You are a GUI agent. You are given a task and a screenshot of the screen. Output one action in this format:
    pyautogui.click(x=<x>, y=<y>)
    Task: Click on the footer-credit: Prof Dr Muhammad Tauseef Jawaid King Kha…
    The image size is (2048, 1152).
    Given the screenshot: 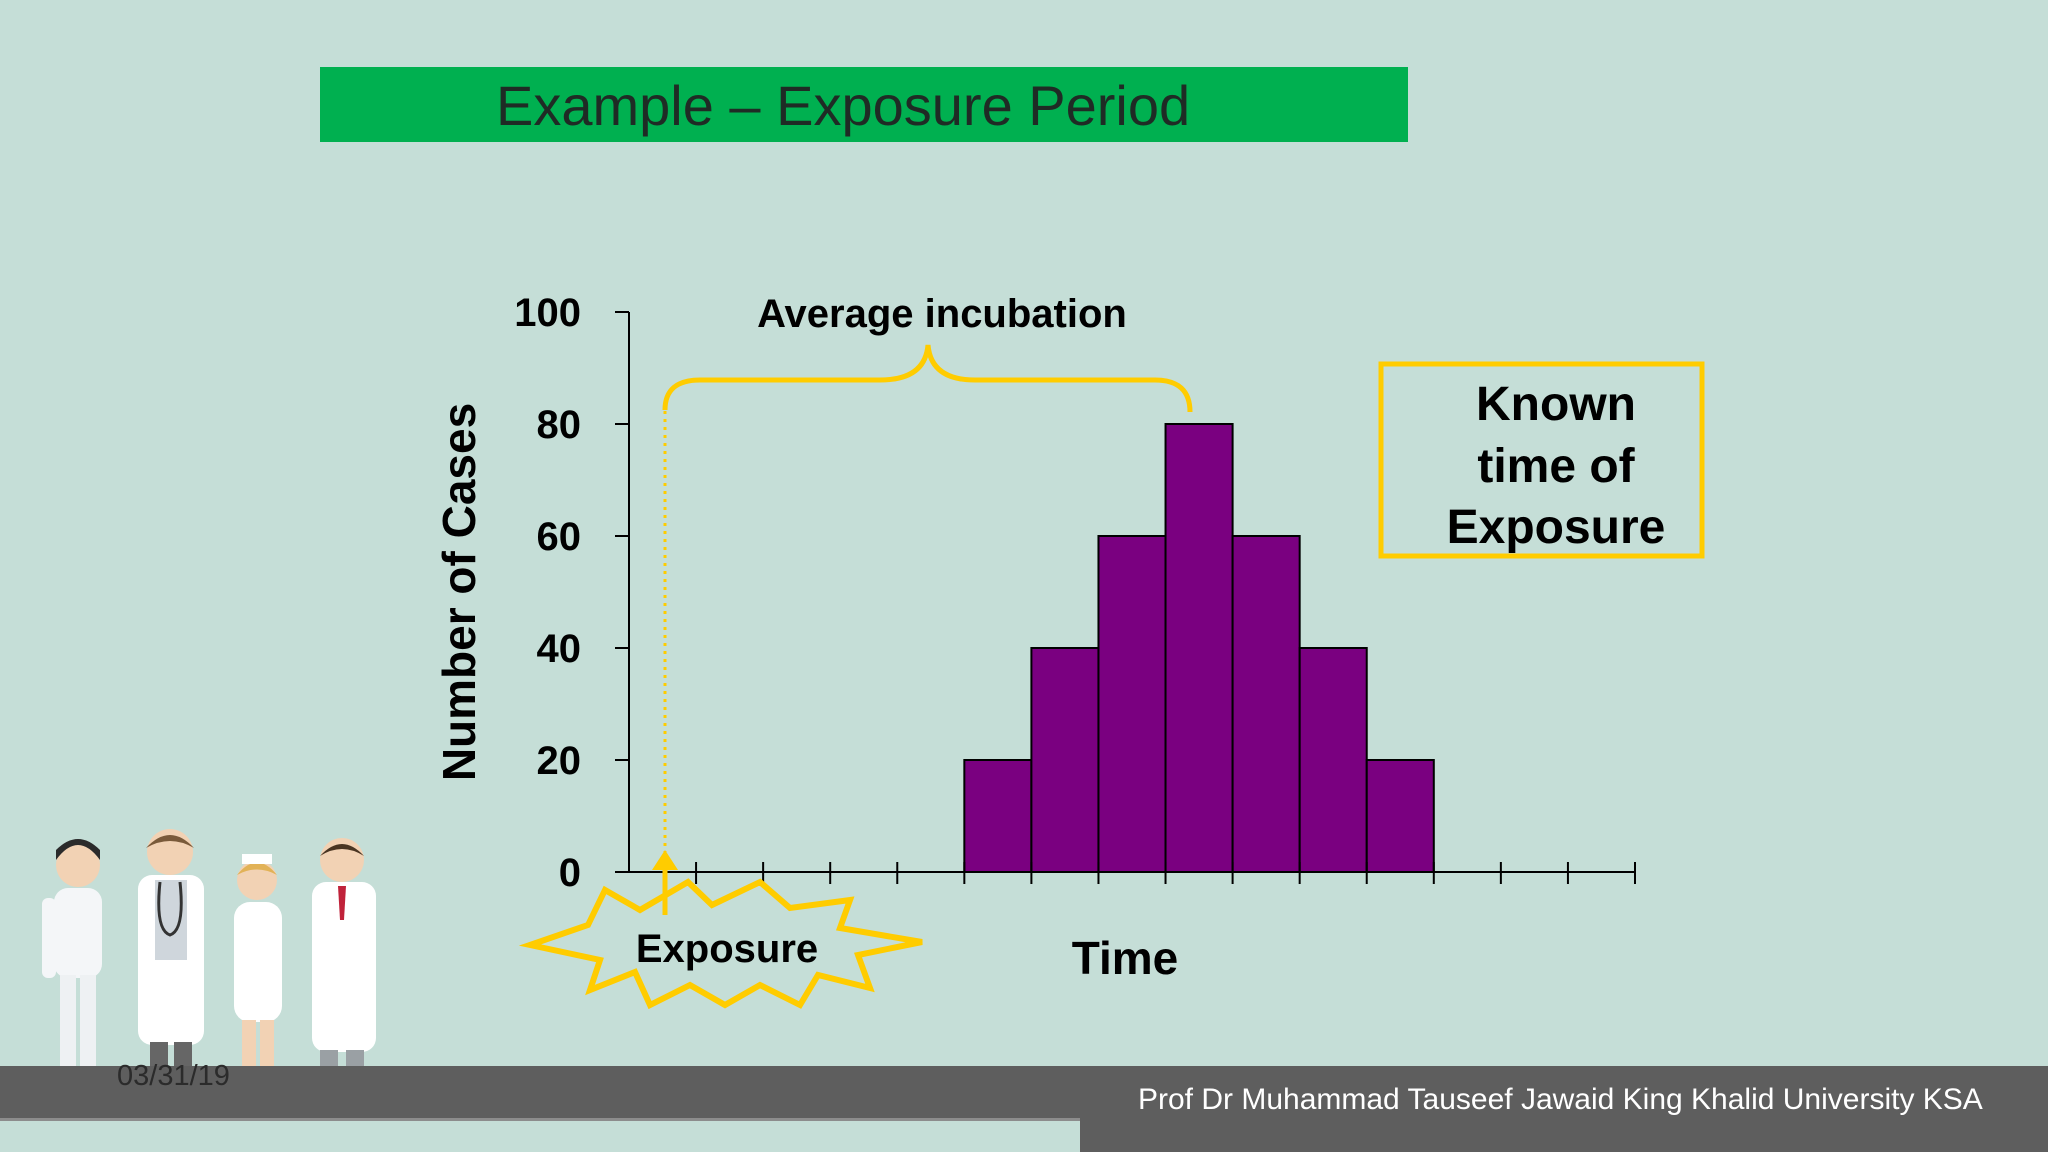 What is the action you would take?
    pyautogui.click(x=1560, y=1099)
    